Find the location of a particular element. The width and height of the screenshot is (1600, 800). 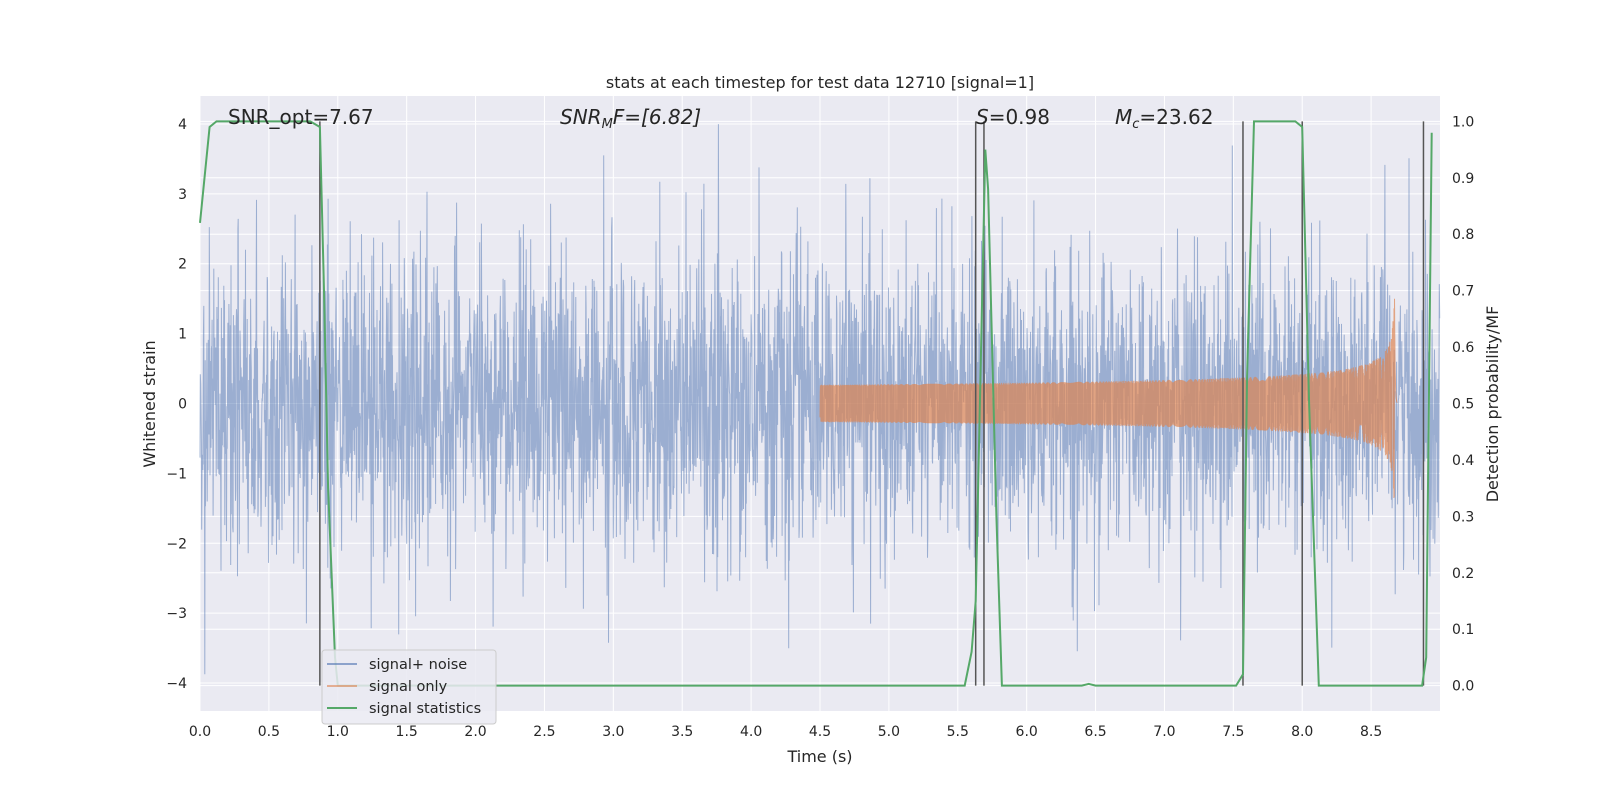

snr-mf-value: F=[6.82] is located at coordinates (657, 117).